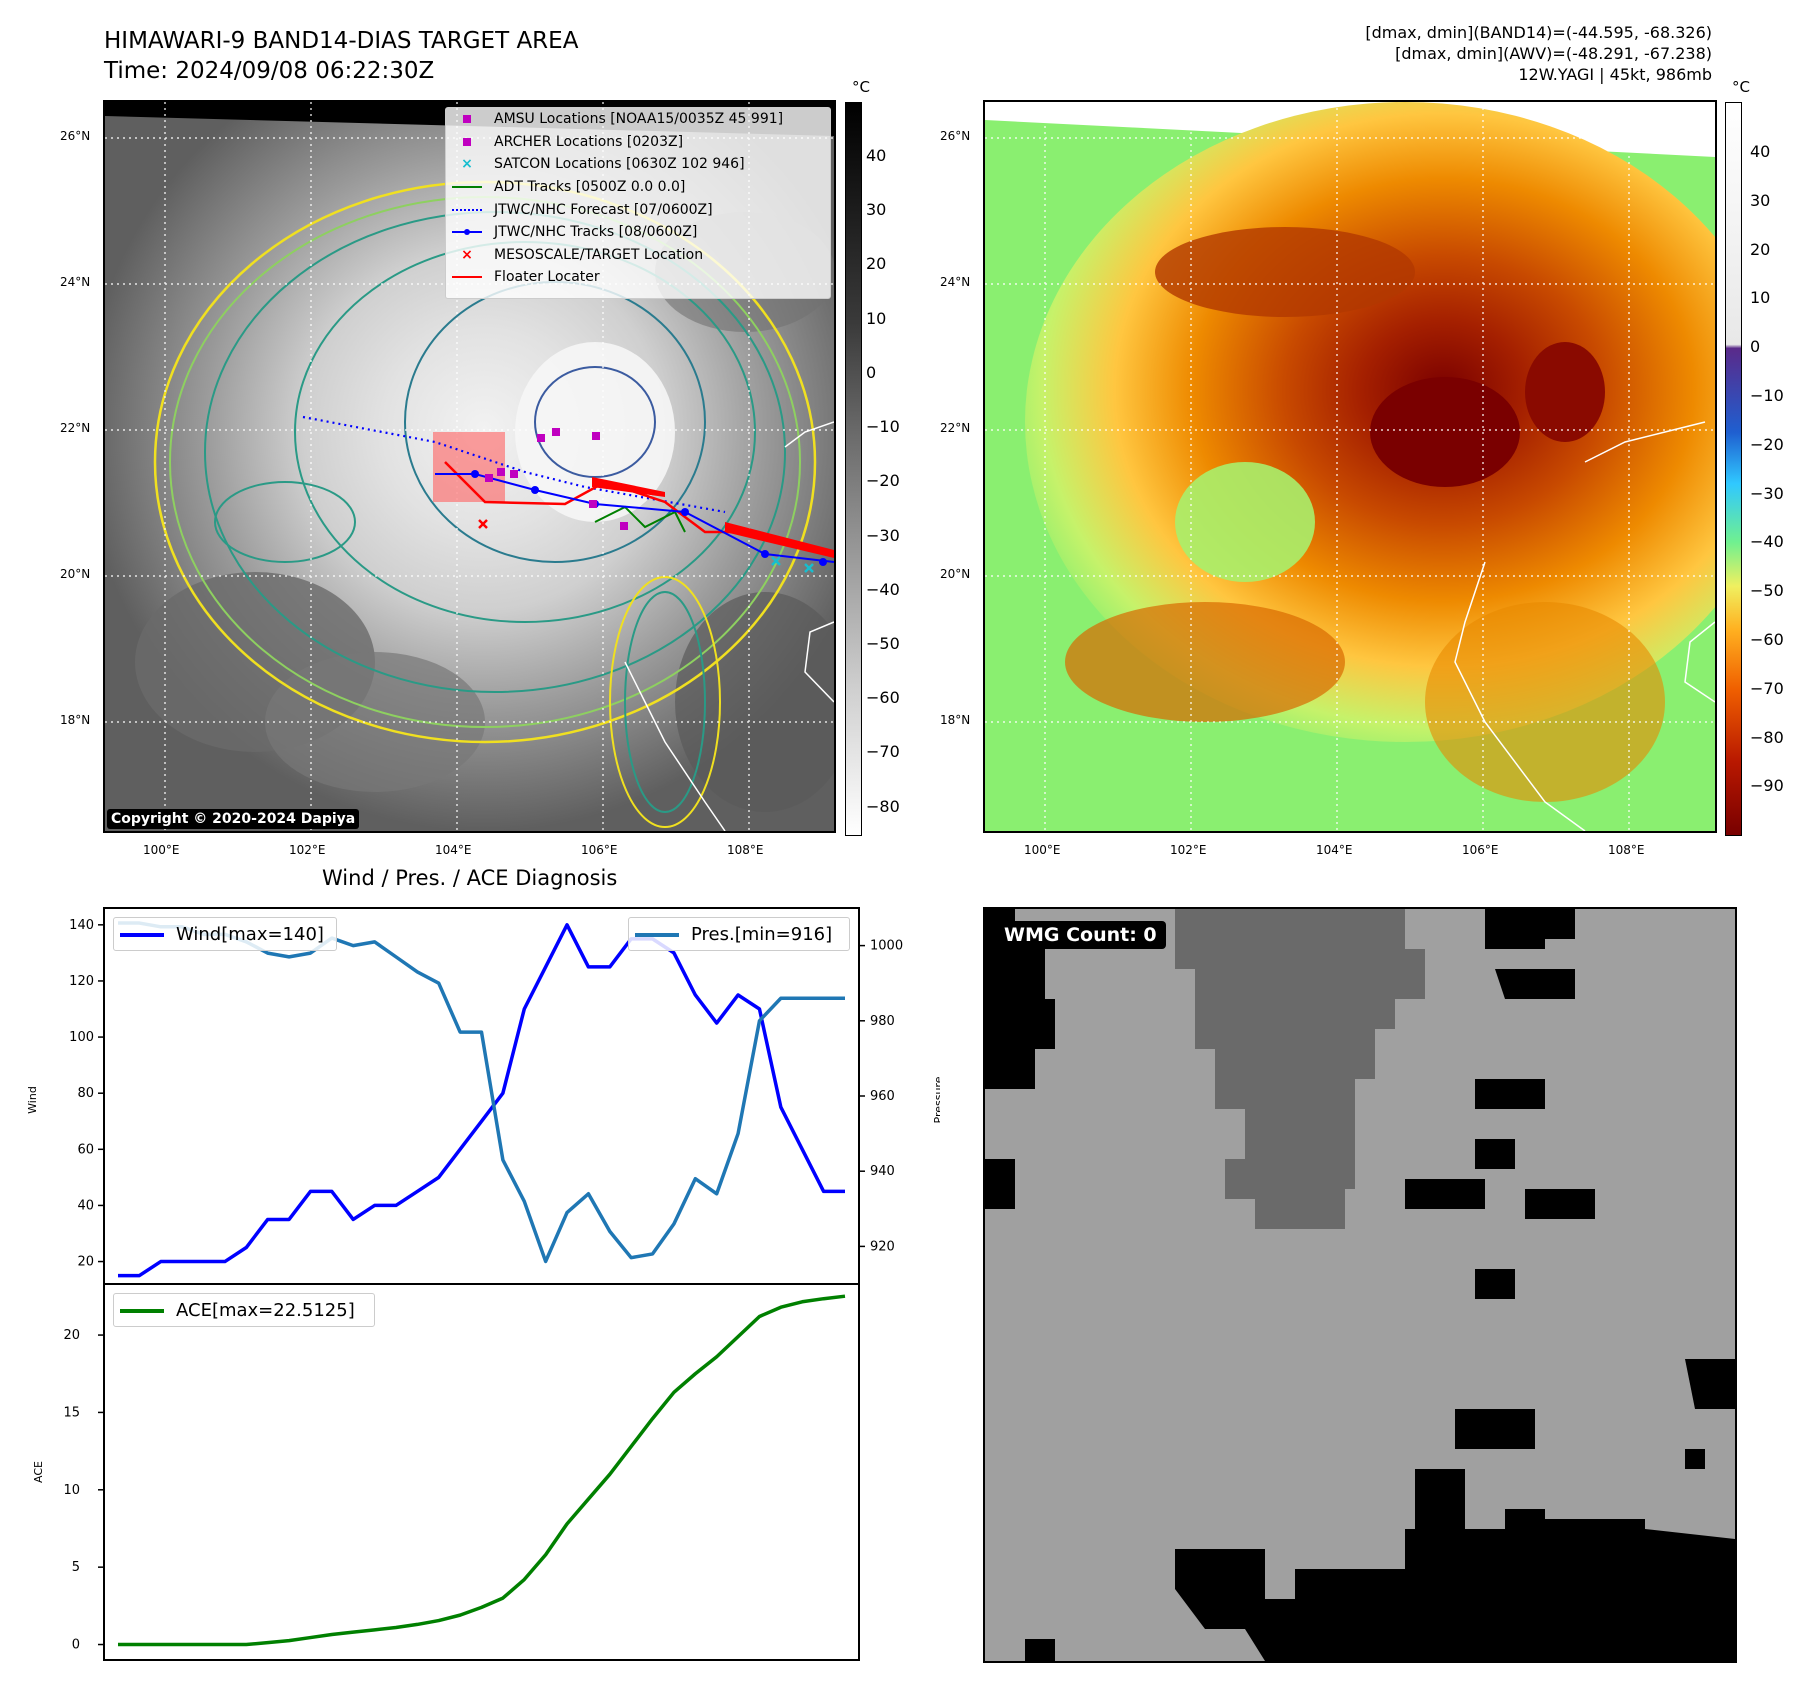 The image size is (1797, 1690). What do you see at coordinates (882, 1171) in the screenshot?
I see `pressure-tick-label: 940` at bounding box center [882, 1171].